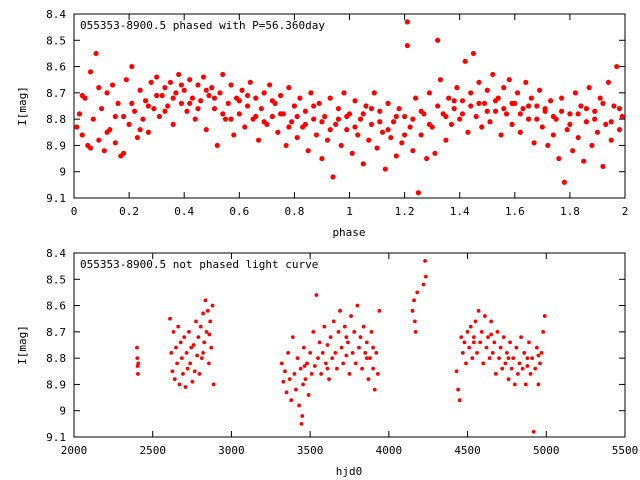 This screenshot has width=640, height=480. What do you see at coordinates (625, 211) in the screenshot?
I see `phased-x-tick-label: 2` at bounding box center [625, 211].